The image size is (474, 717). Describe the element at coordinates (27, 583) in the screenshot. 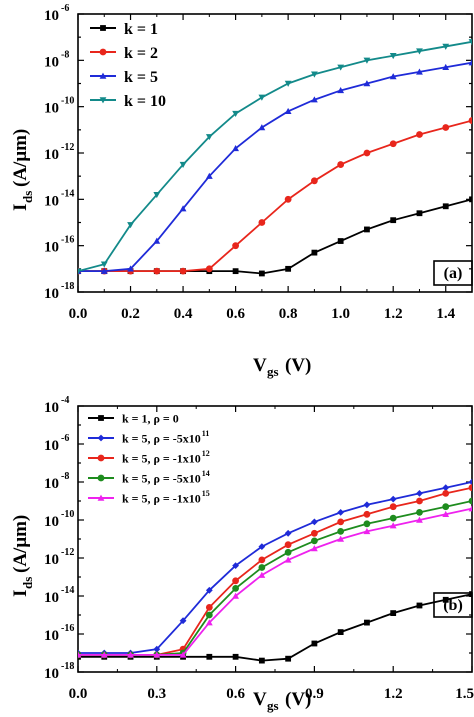

I see `y-axis-label-subscript: ds` at that location.